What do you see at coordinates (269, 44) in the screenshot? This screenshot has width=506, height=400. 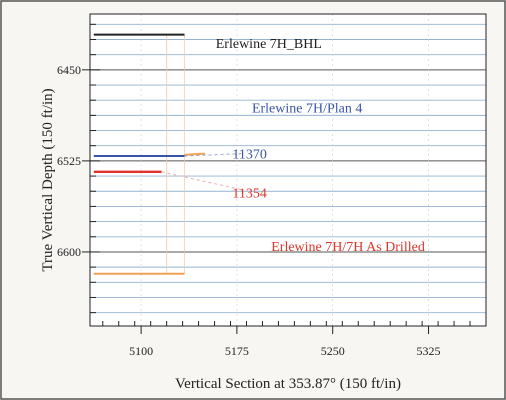 I see `annotation-label: Erlewine 7H_BHL` at bounding box center [269, 44].